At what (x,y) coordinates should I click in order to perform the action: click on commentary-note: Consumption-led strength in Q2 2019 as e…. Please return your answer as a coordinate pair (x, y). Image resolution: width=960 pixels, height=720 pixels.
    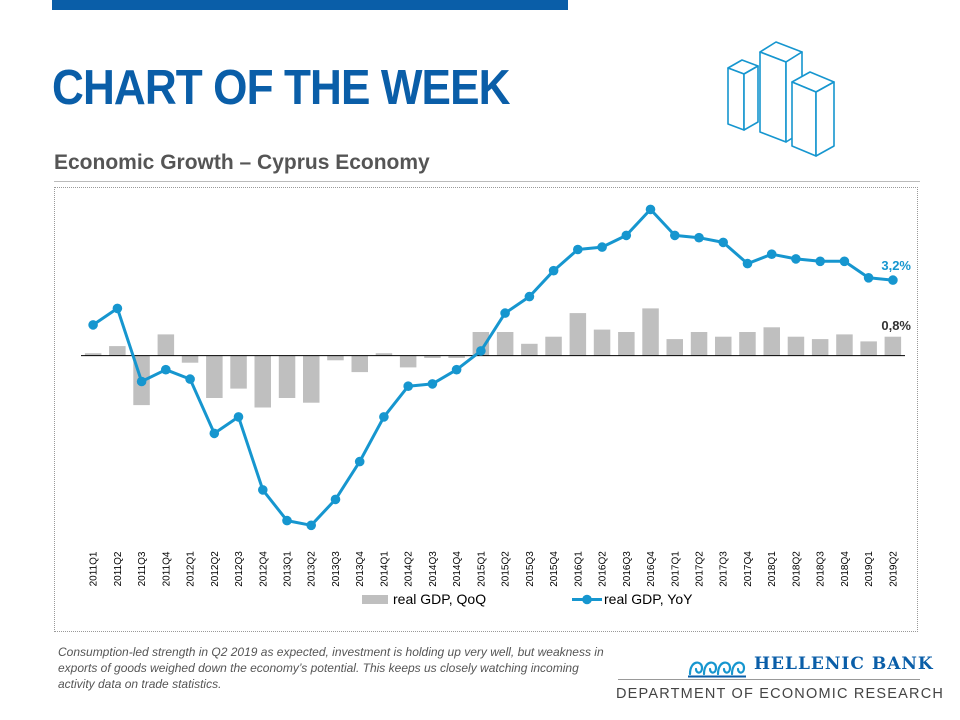
    Looking at the image, I should click on (331, 668).